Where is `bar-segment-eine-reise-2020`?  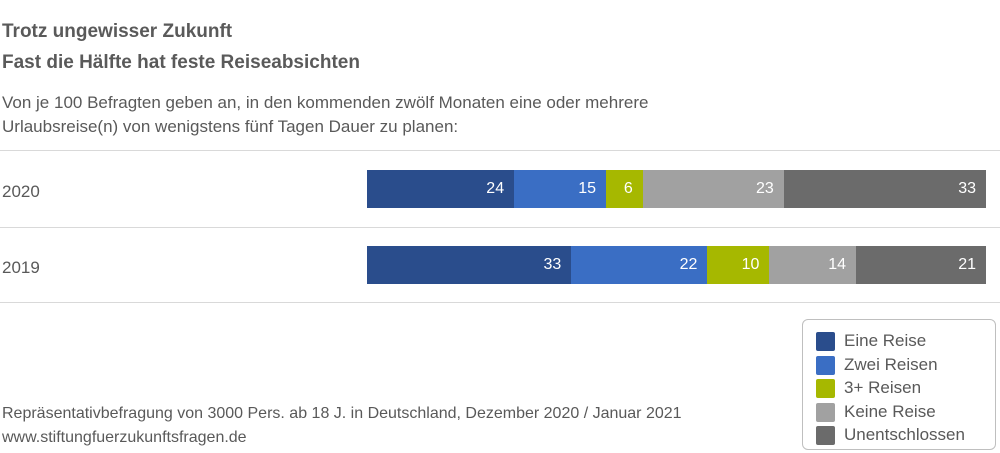 bar-segment-eine-reise-2020 is located at coordinates (441, 189).